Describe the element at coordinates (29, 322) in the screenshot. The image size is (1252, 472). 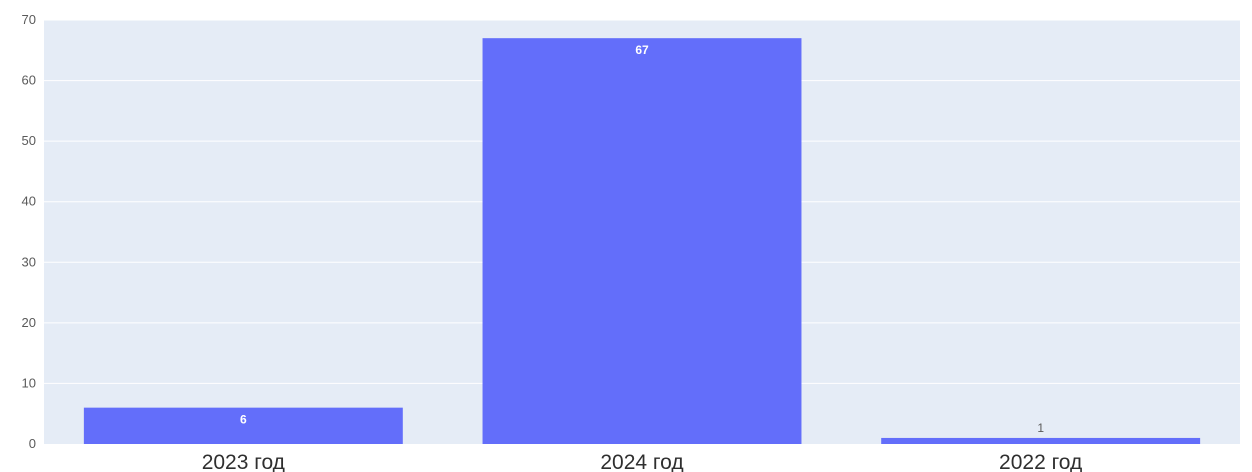
I see `y-tick-label: 20` at that location.